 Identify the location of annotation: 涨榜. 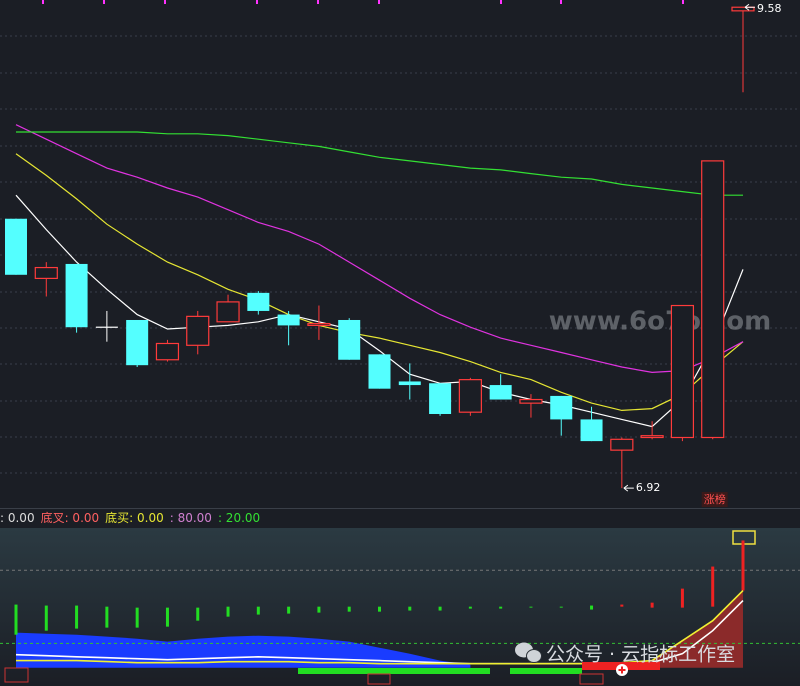
(715, 499).